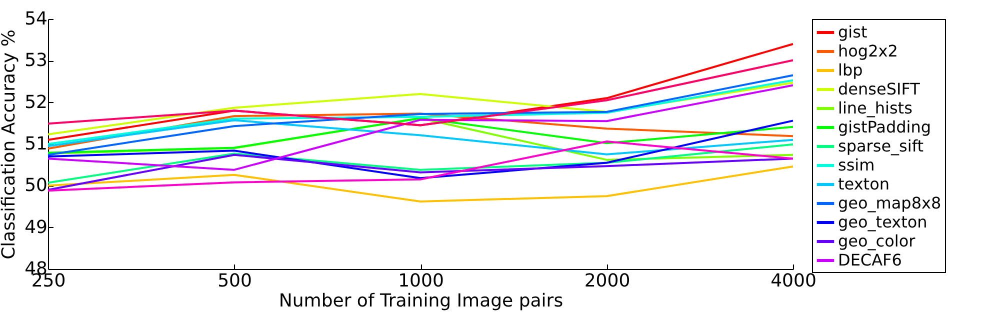 This screenshot has width=981, height=321. Describe the element at coordinates (883, 222) in the screenshot. I see `legend-label: geo_texton` at that location.